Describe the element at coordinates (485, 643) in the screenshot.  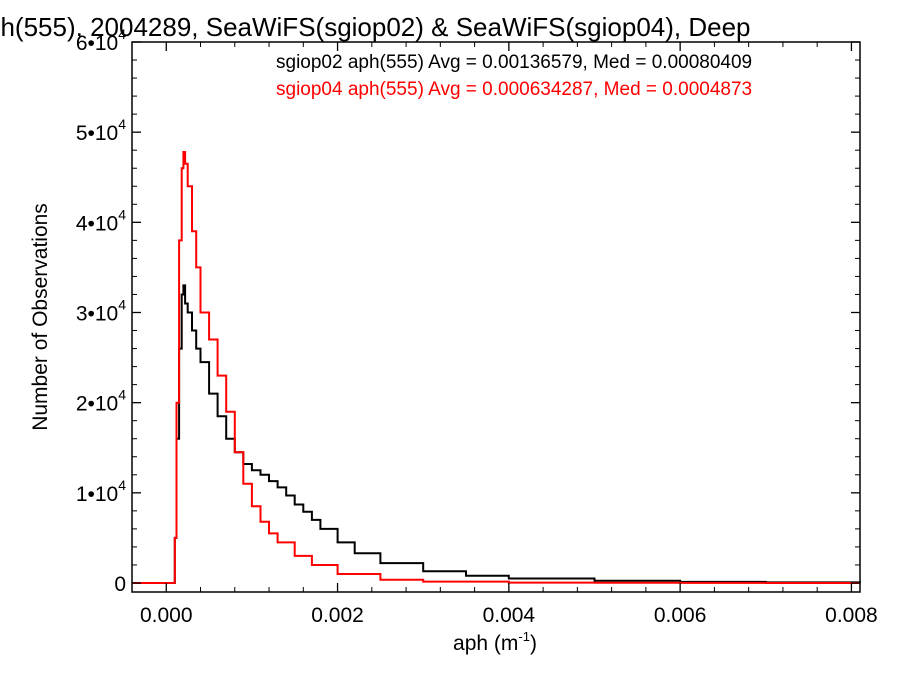
I see `x-axis-title-main: aph (m` at that location.